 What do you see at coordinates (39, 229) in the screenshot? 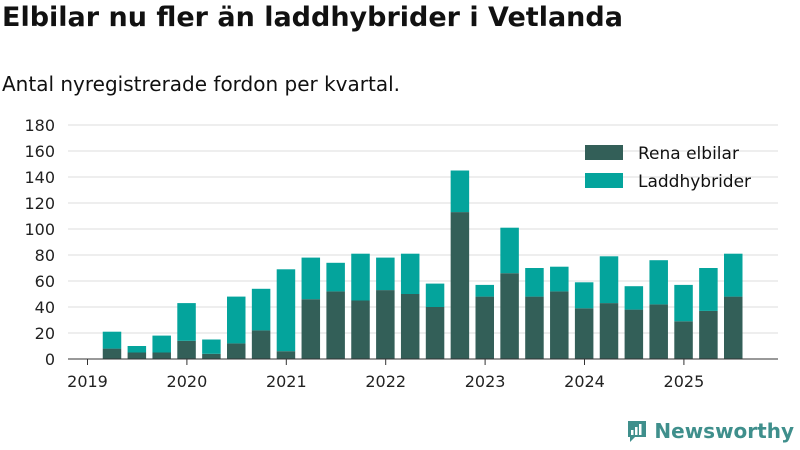
I see `y-tick-label: 100` at bounding box center [39, 229].